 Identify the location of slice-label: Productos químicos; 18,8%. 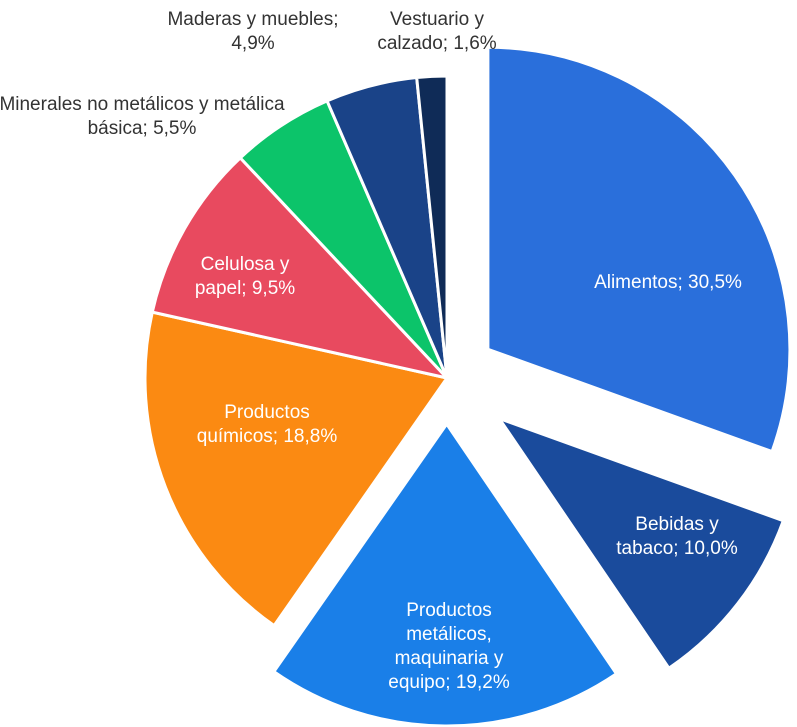
(267, 424).